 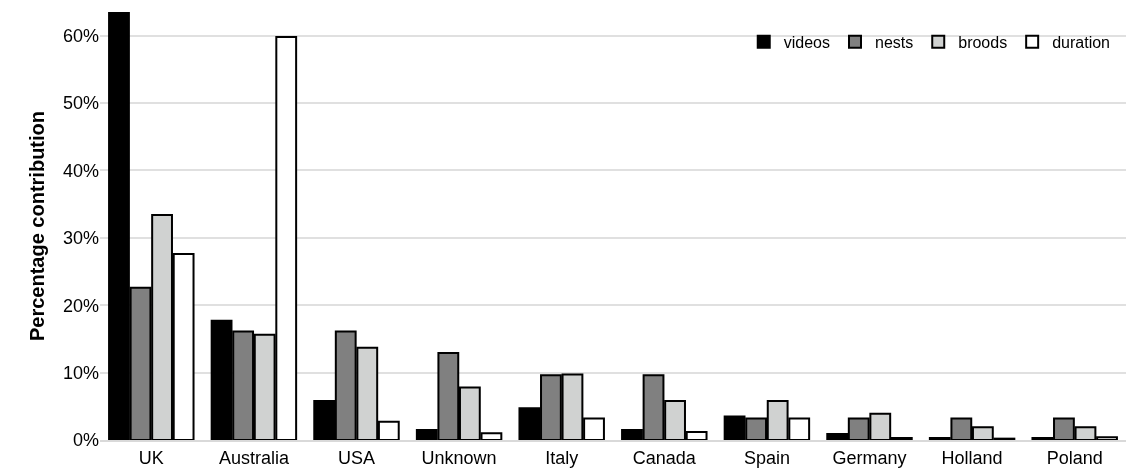 What do you see at coordinates (80, 372) in the screenshot?
I see `y-tick-label: 10%` at bounding box center [80, 372].